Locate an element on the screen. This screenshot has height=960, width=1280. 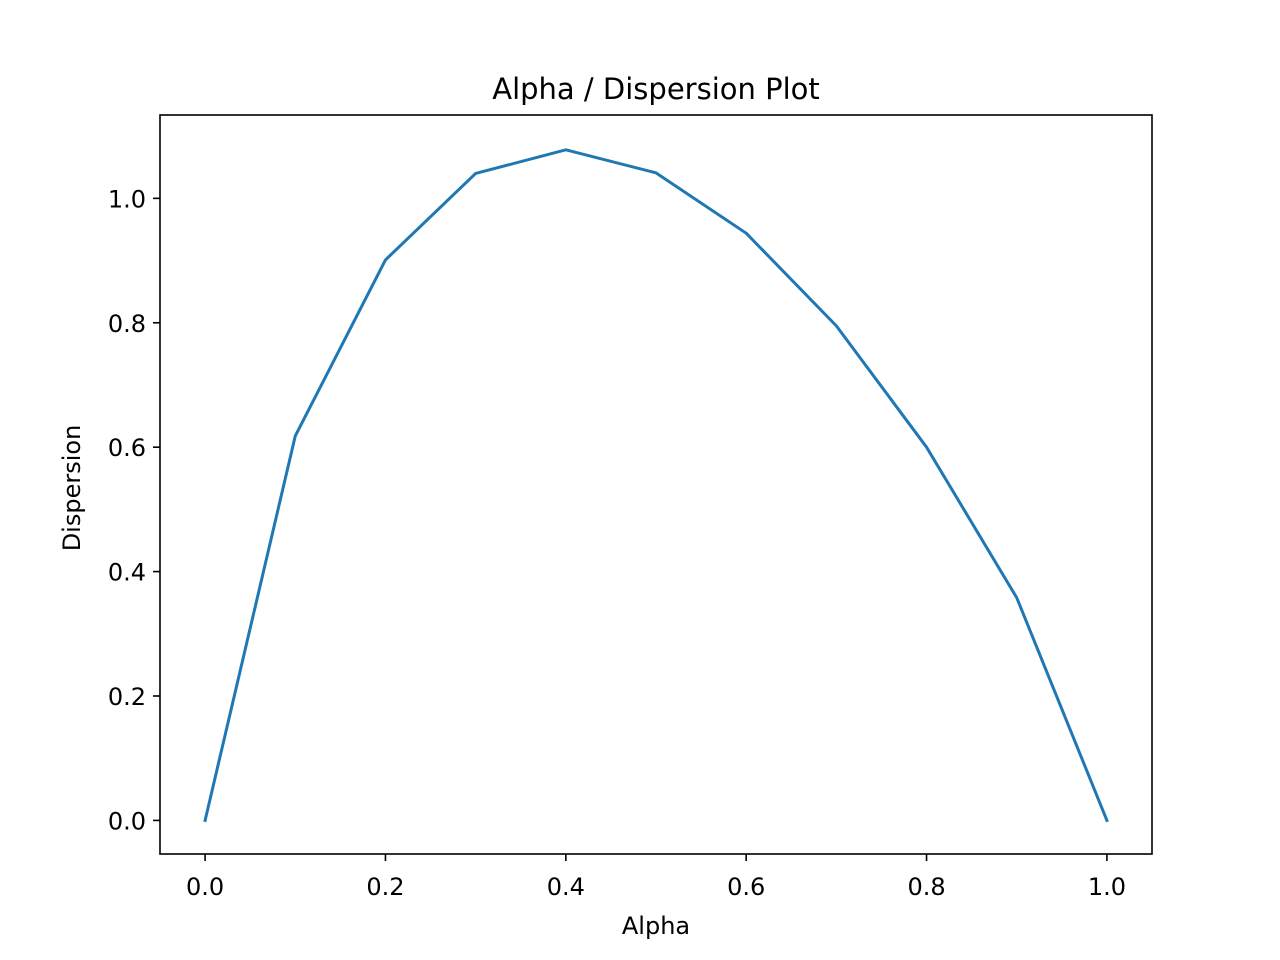
y-axis-label: Dispersion is located at coordinates (72, 488).